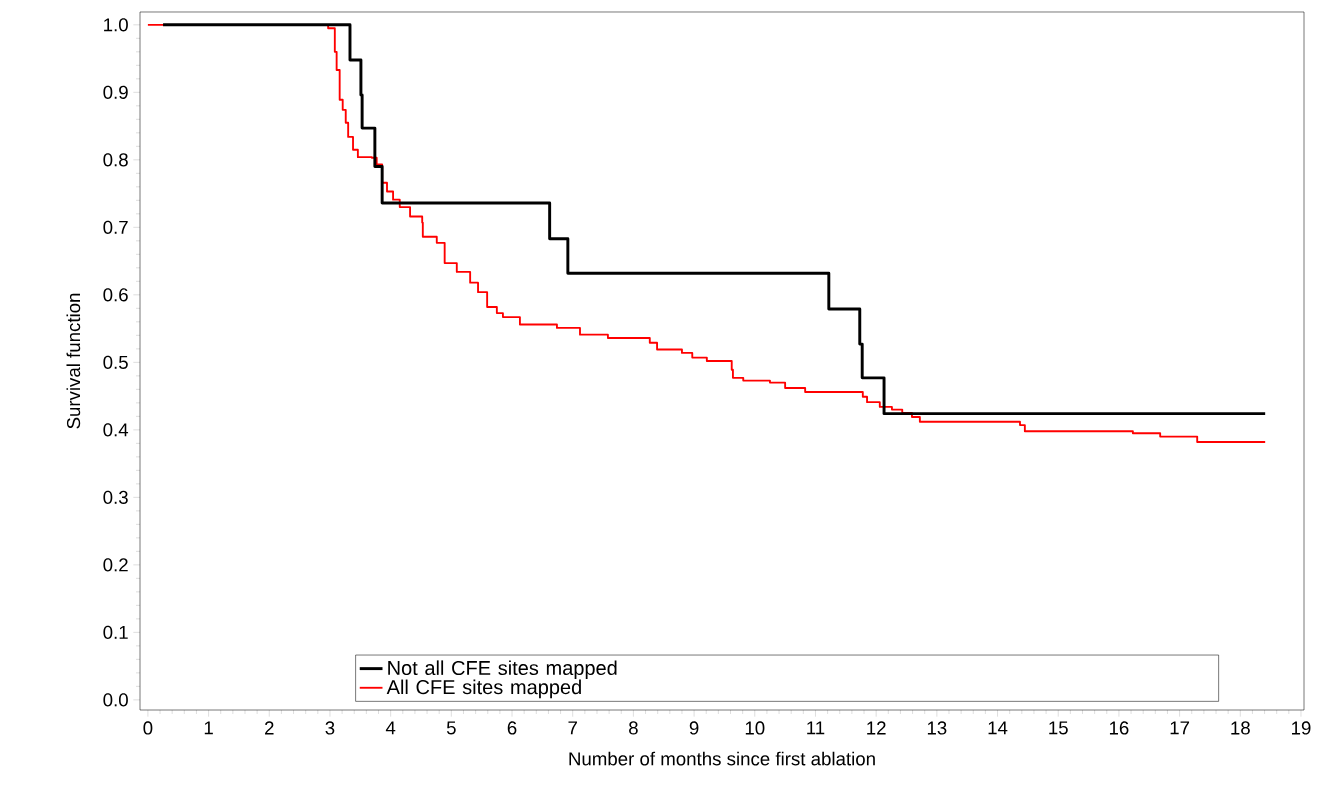 The image size is (1327, 807). What do you see at coordinates (115, 227) in the screenshot?
I see `y-tick-label: 0.7` at bounding box center [115, 227].